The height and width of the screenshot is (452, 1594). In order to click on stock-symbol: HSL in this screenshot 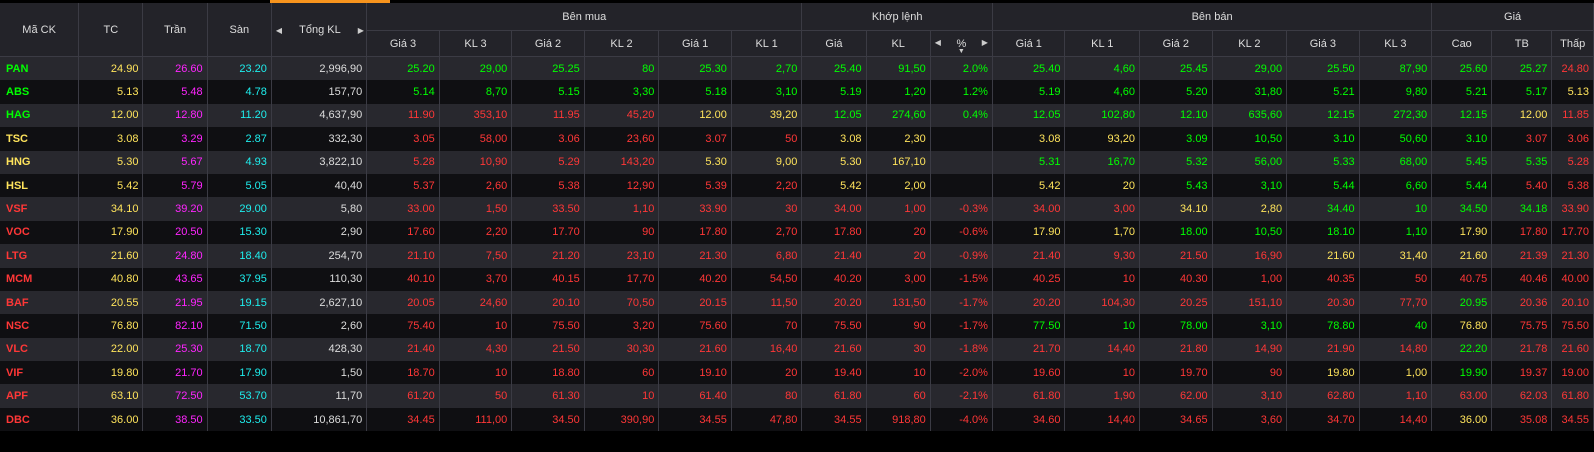, I will do `click(40, 185)`.